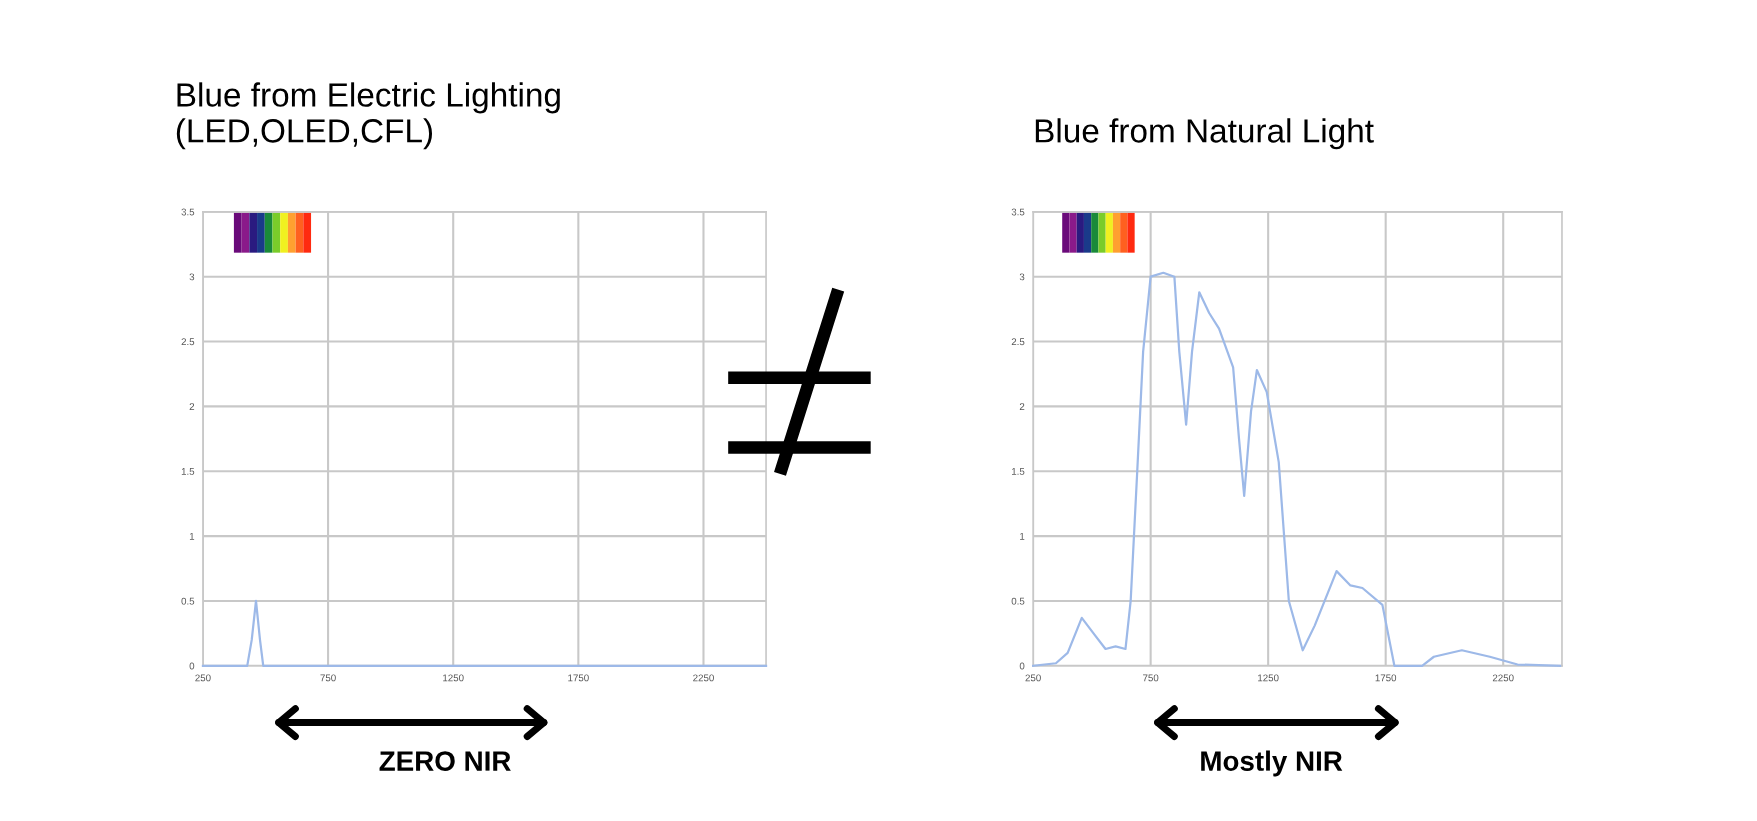 This screenshot has width=1757, height=821. Describe the element at coordinates (368, 116) in the screenshot. I see `chart-title: Blue from Electric Lighting (LED,OLED,CFL)` at that location.